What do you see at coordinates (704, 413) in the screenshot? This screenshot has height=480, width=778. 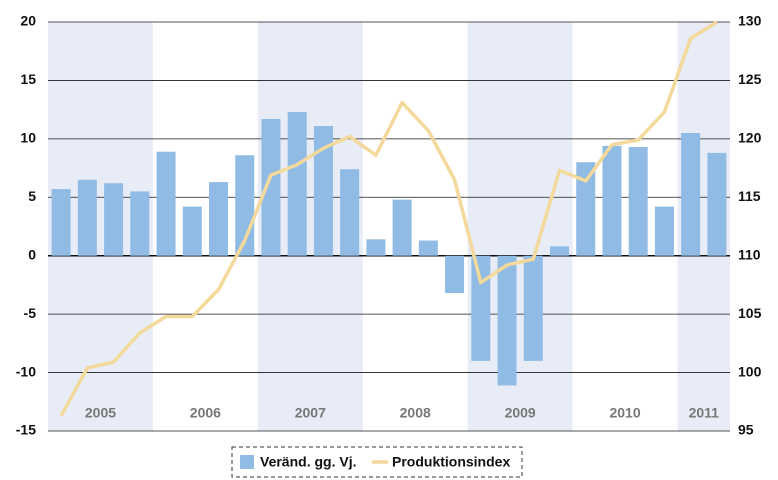 I see `year-label: 2011` at bounding box center [704, 413].